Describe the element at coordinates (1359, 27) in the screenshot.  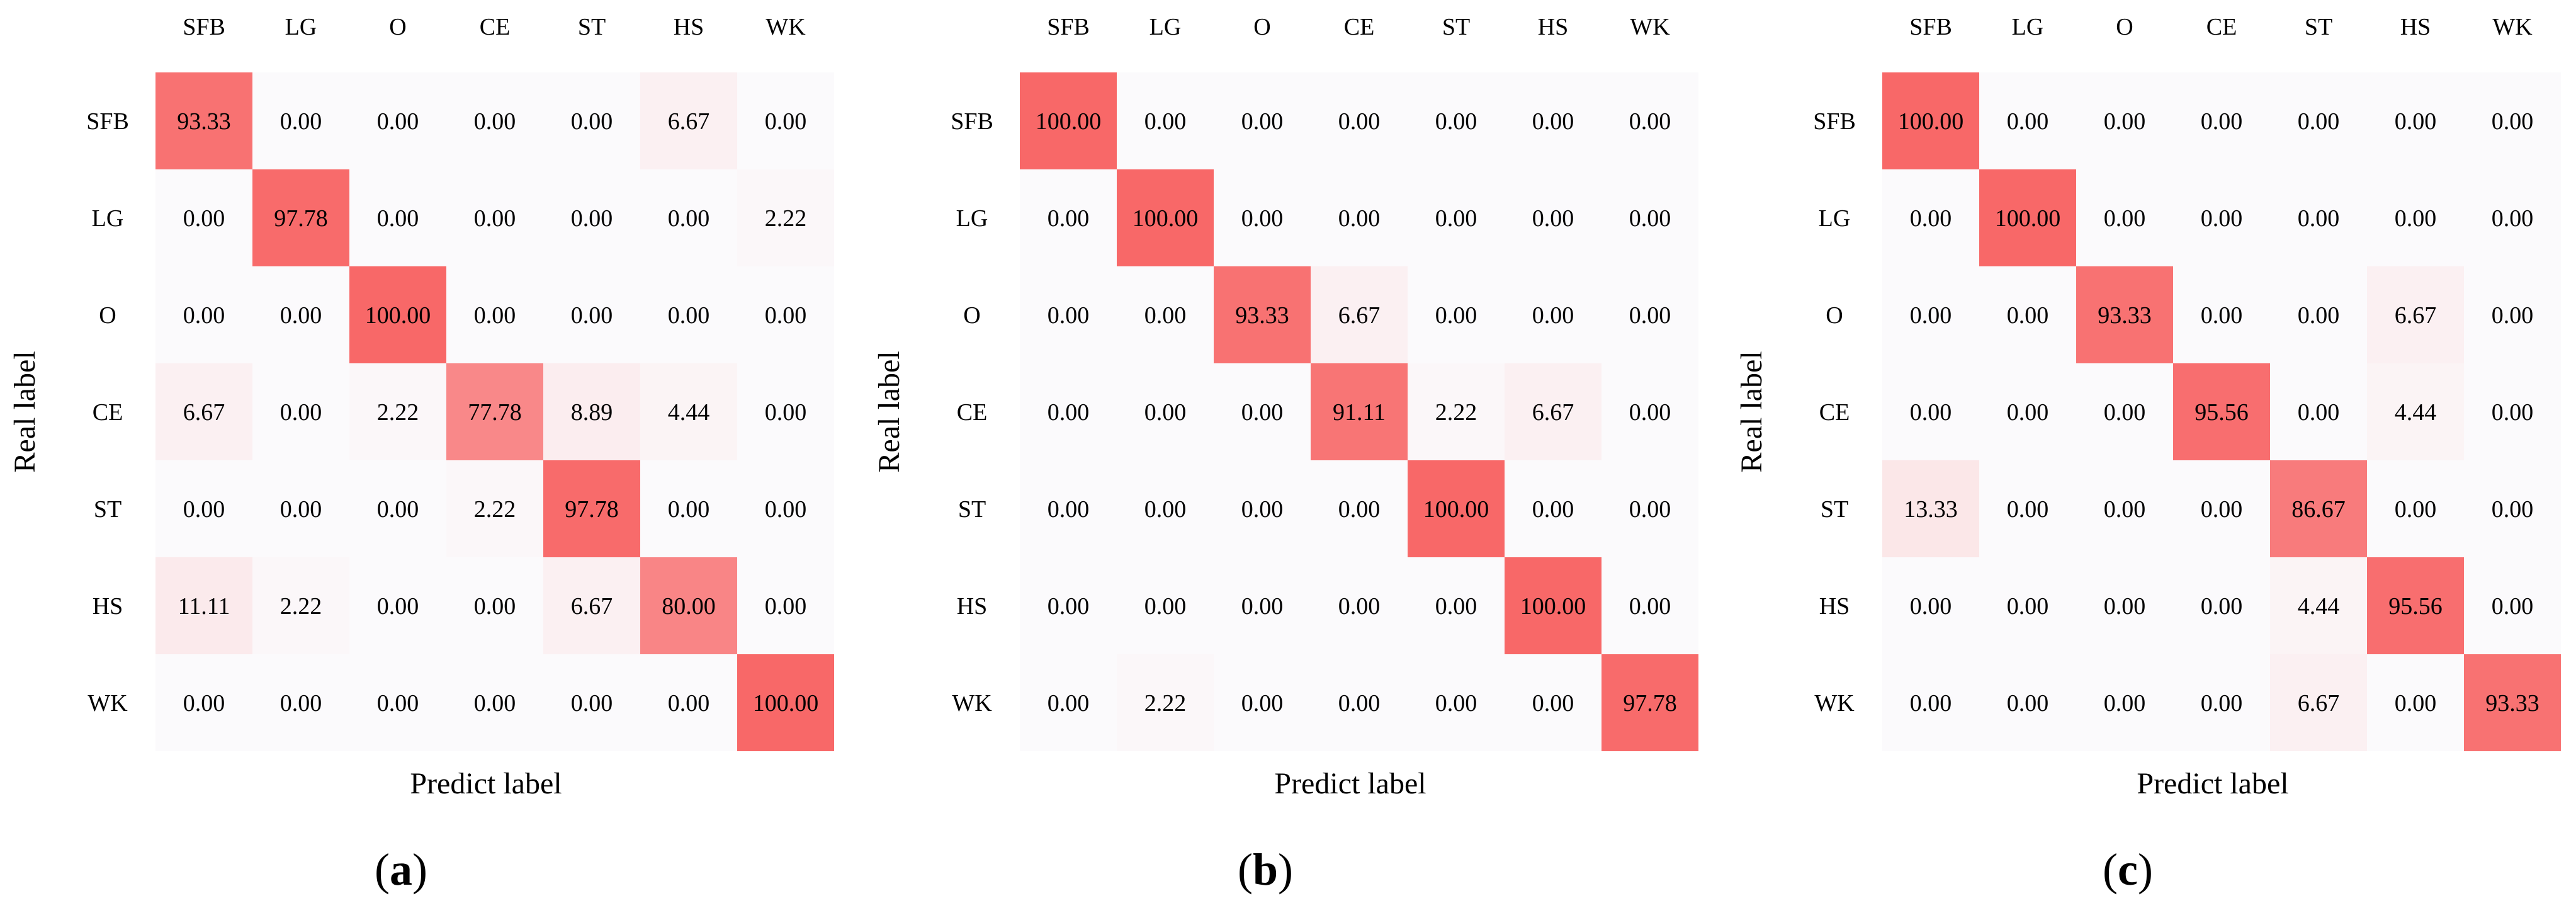
I see `x-tick-label: CE` at that location.